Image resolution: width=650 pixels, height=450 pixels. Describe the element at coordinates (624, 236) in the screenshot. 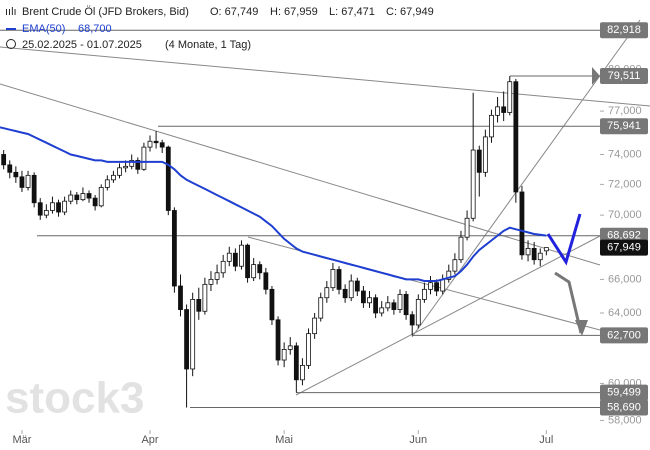

I see `level-label: 68,692` at that location.